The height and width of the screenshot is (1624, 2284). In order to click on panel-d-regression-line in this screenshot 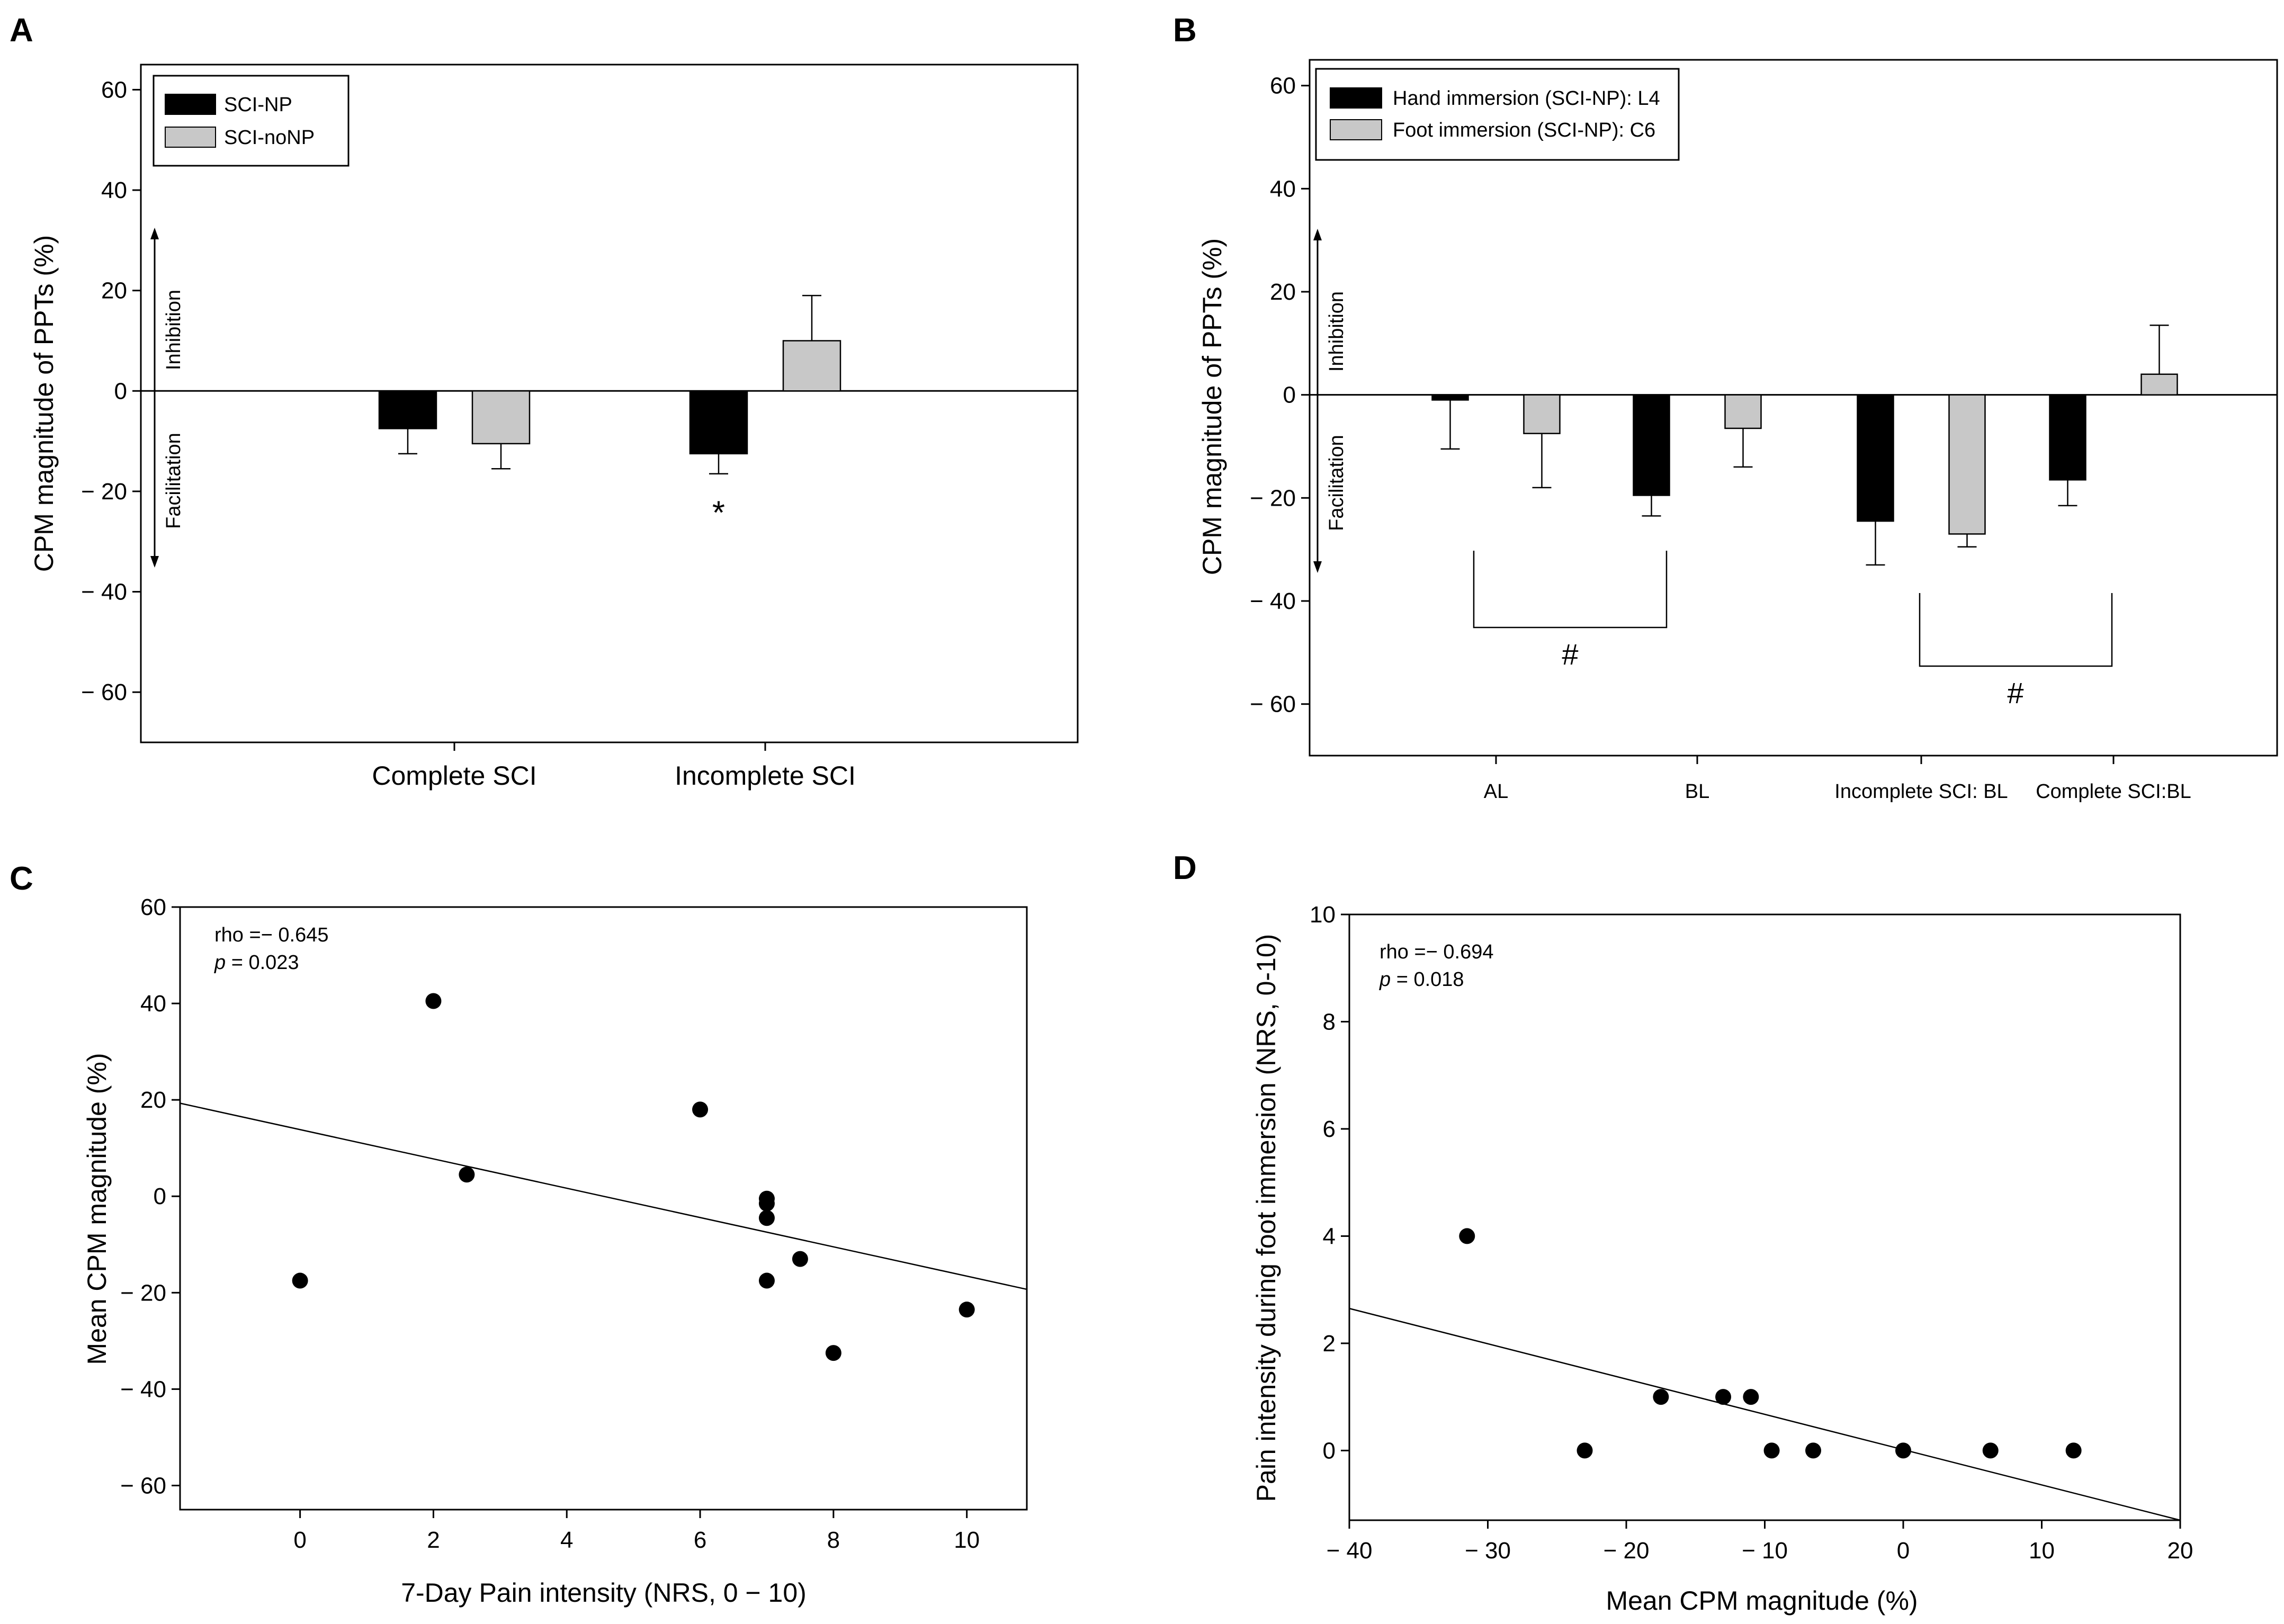, I will do `click(1765, 1414)`.